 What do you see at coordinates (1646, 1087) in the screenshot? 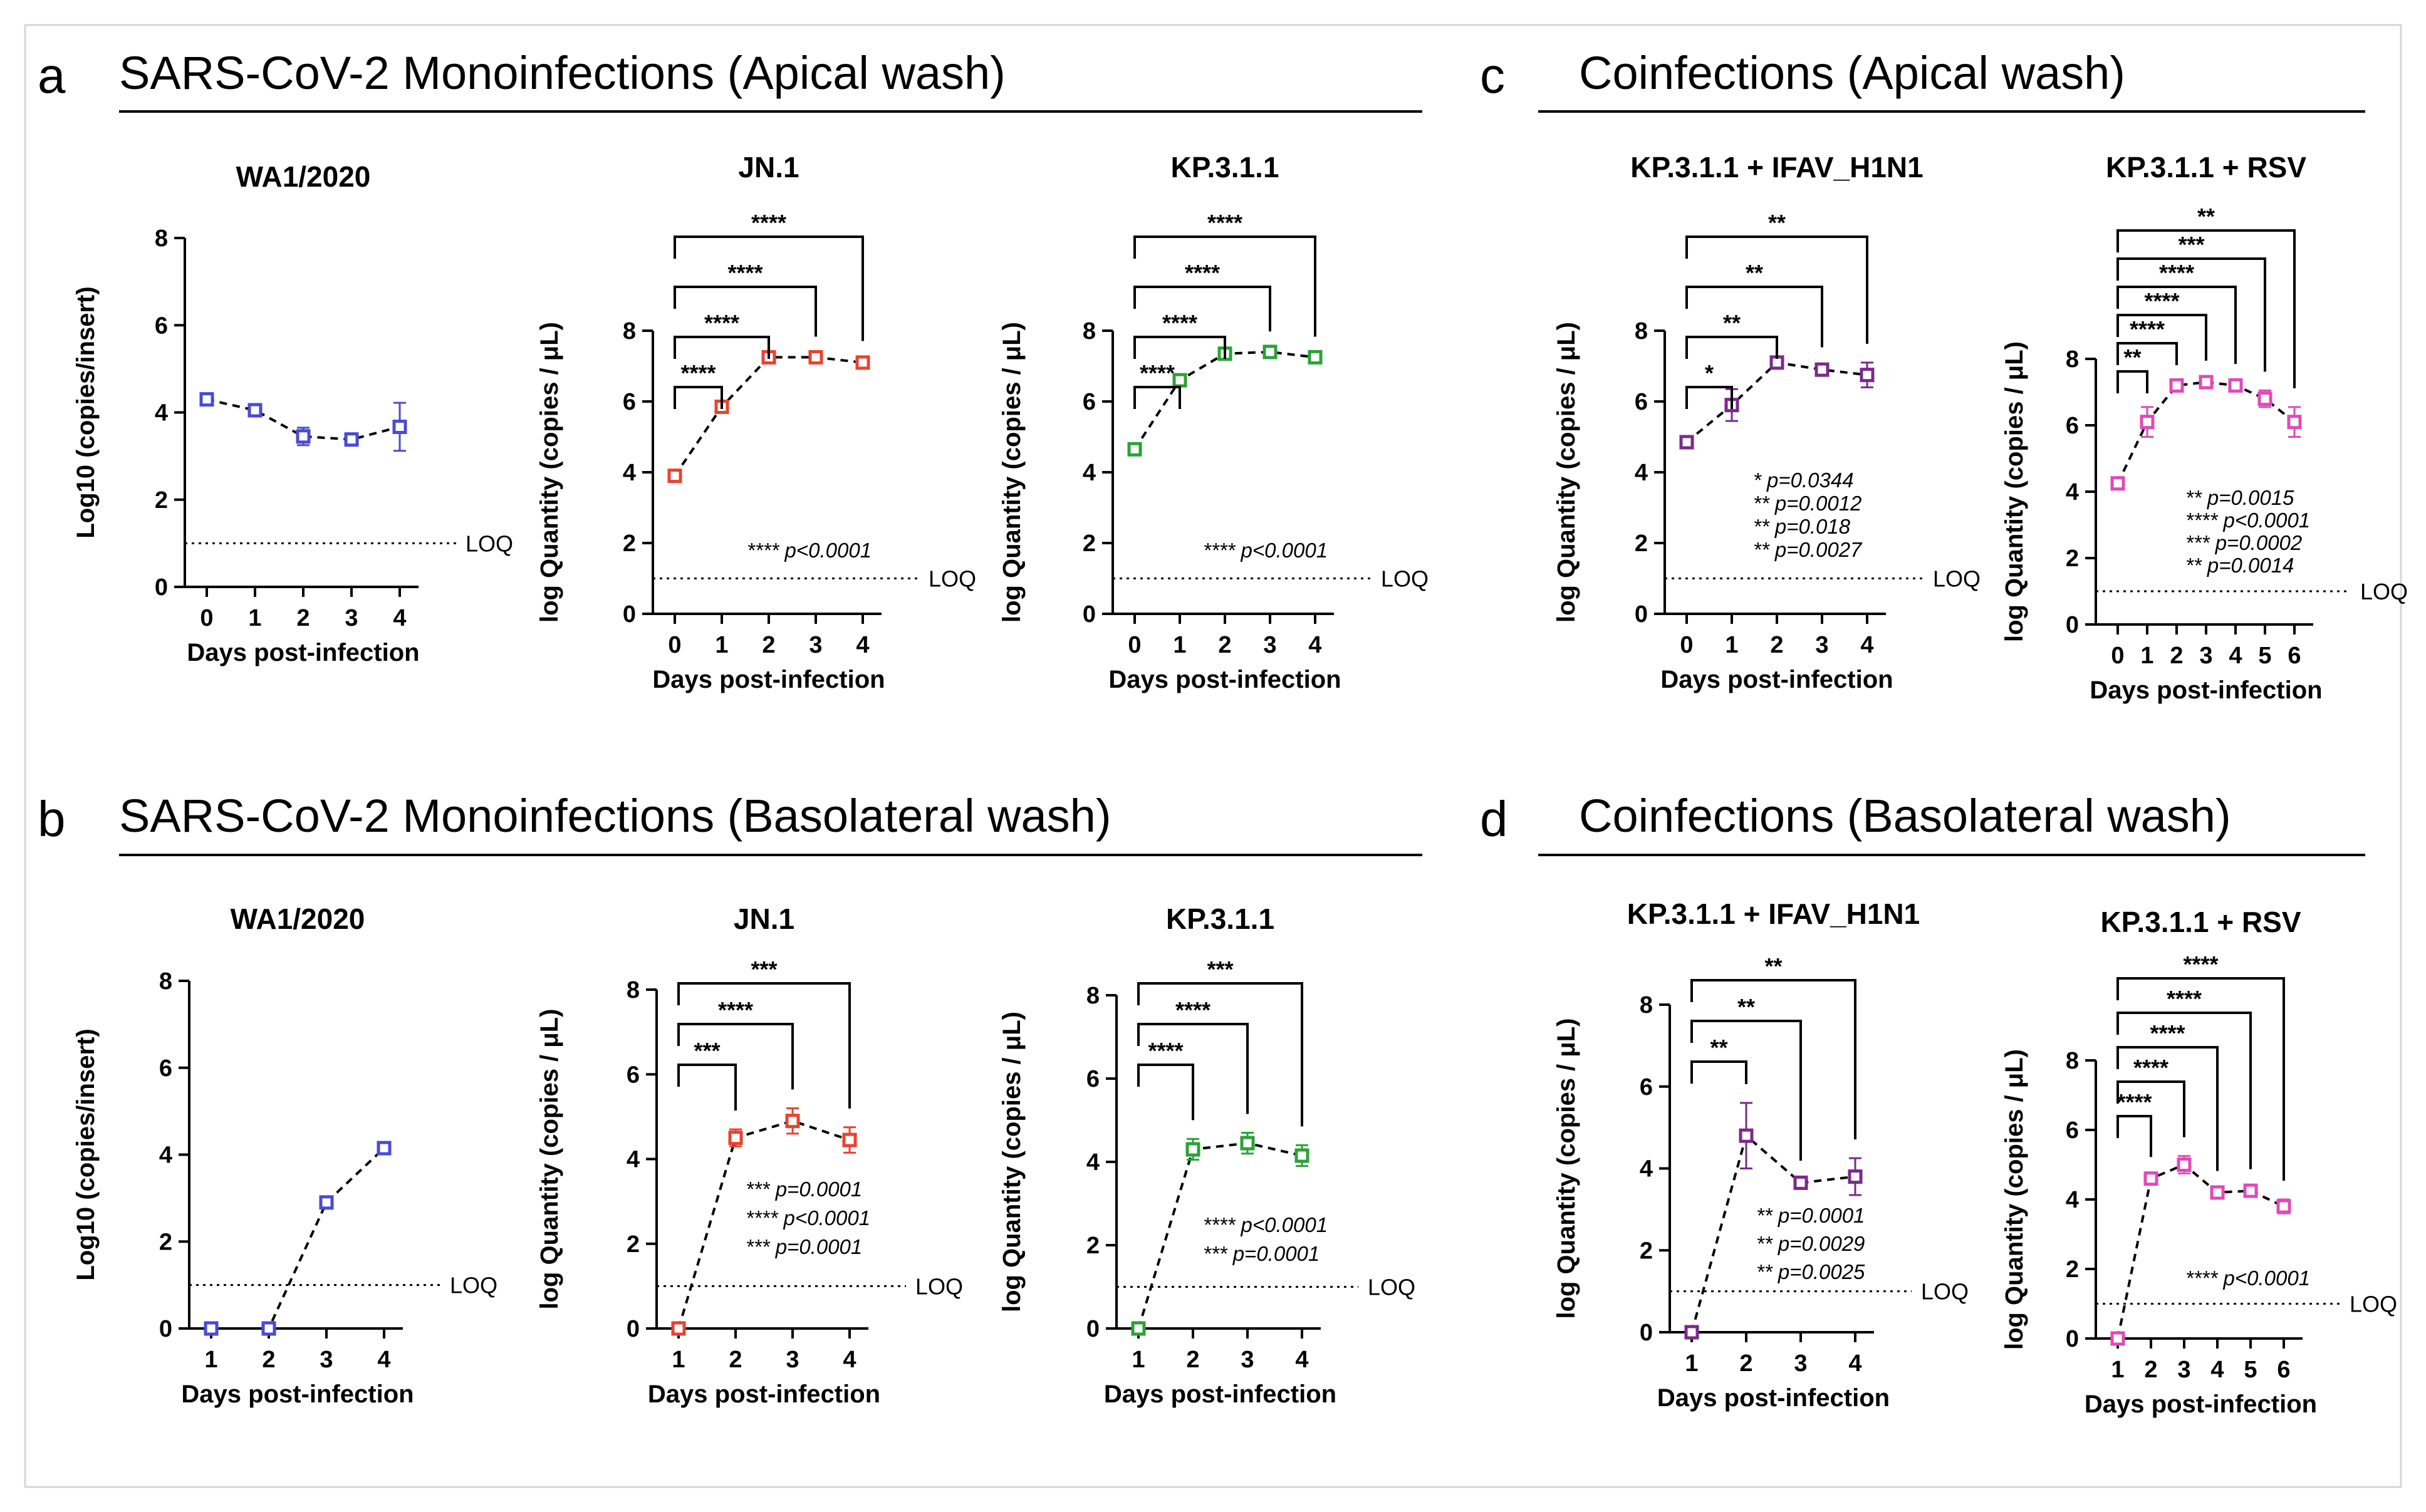
I see `y-tick-label: 6` at bounding box center [1646, 1087].